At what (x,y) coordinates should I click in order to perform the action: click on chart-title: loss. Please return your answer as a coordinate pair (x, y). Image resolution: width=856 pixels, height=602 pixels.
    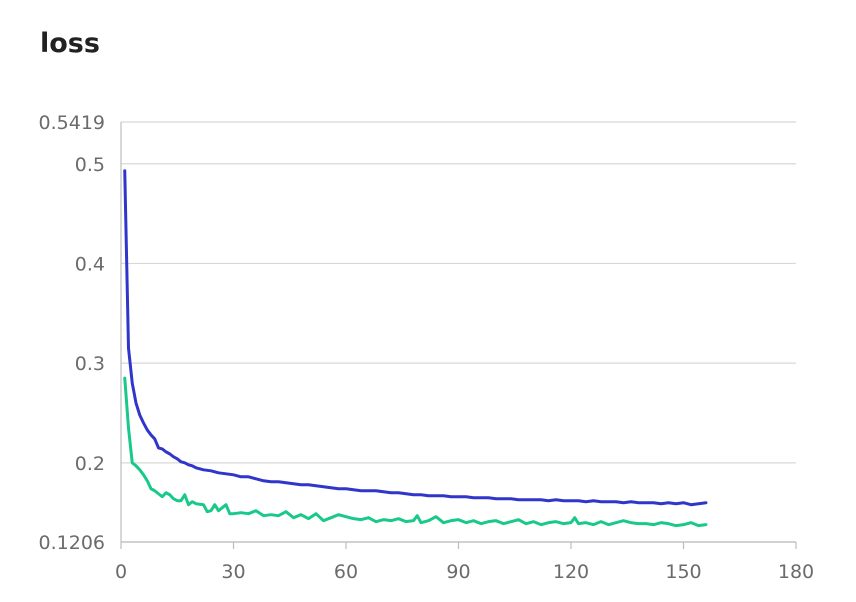
    Looking at the image, I should click on (70, 43).